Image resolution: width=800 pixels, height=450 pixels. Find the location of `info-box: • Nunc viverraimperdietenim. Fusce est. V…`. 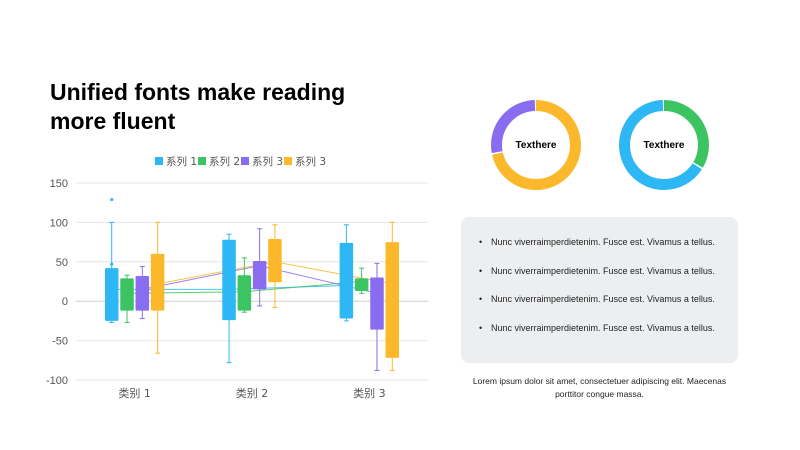

info-box: • Nunc viverraimperdietenim. Fusce est. V… is located at coordinates (599, 290).